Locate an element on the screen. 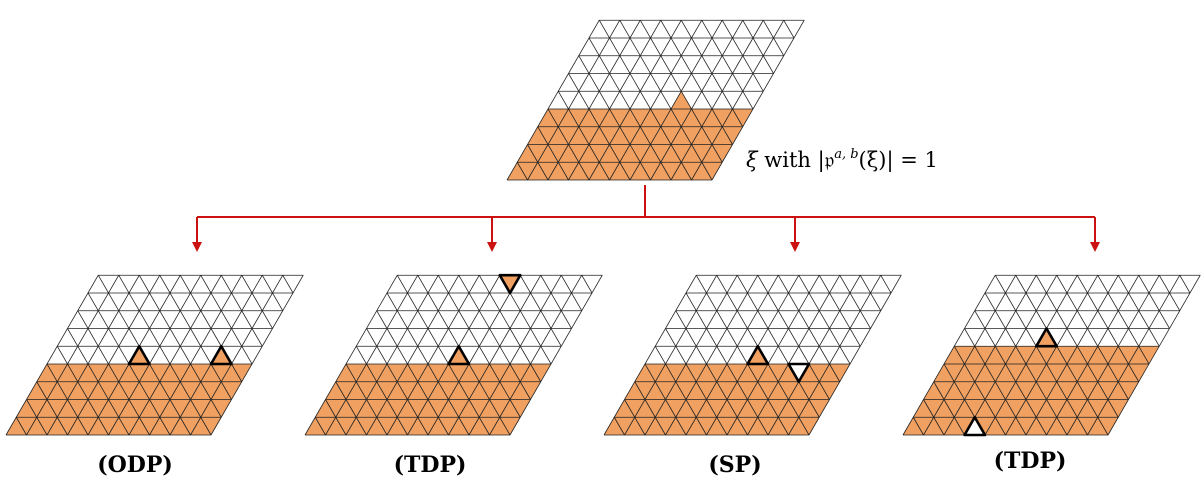  panel-sp-lattice is located at coordinates (752, 355).